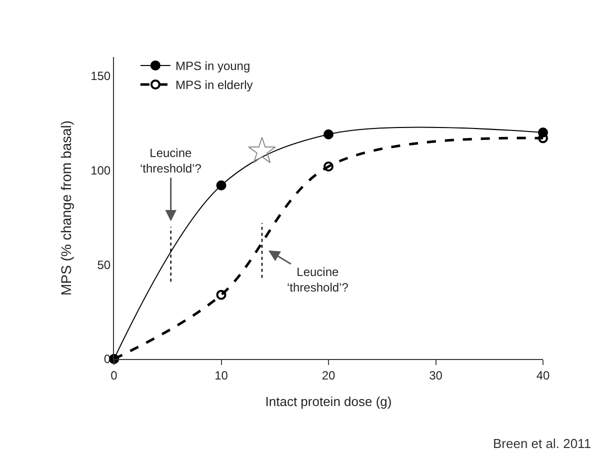  Describe the element at coordinates (100, 76) in the screenshot. I see `y-tick-label: 150` at that location.